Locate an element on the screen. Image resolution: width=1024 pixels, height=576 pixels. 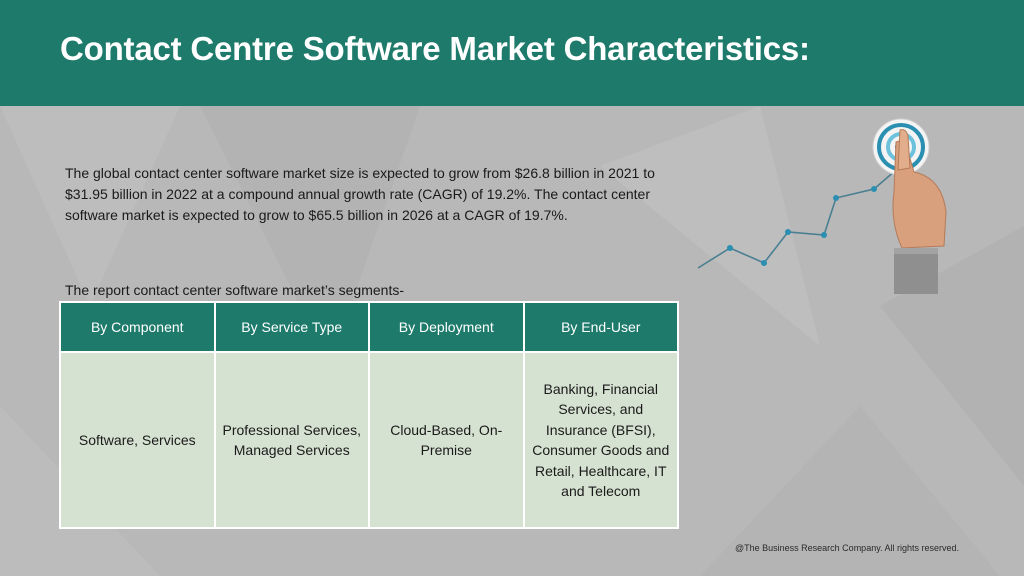
growth-chart-target-icon is located at coordinates (822, 206).